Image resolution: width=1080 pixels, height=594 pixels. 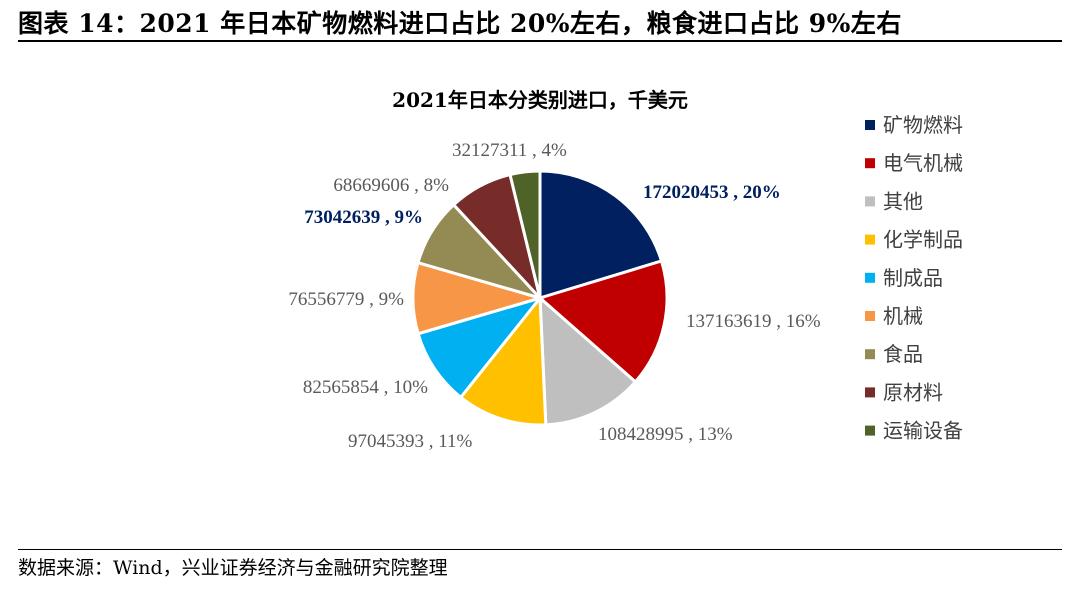 I want to click on data-label: 82565854 , 10%, so click(x=365, y=387).